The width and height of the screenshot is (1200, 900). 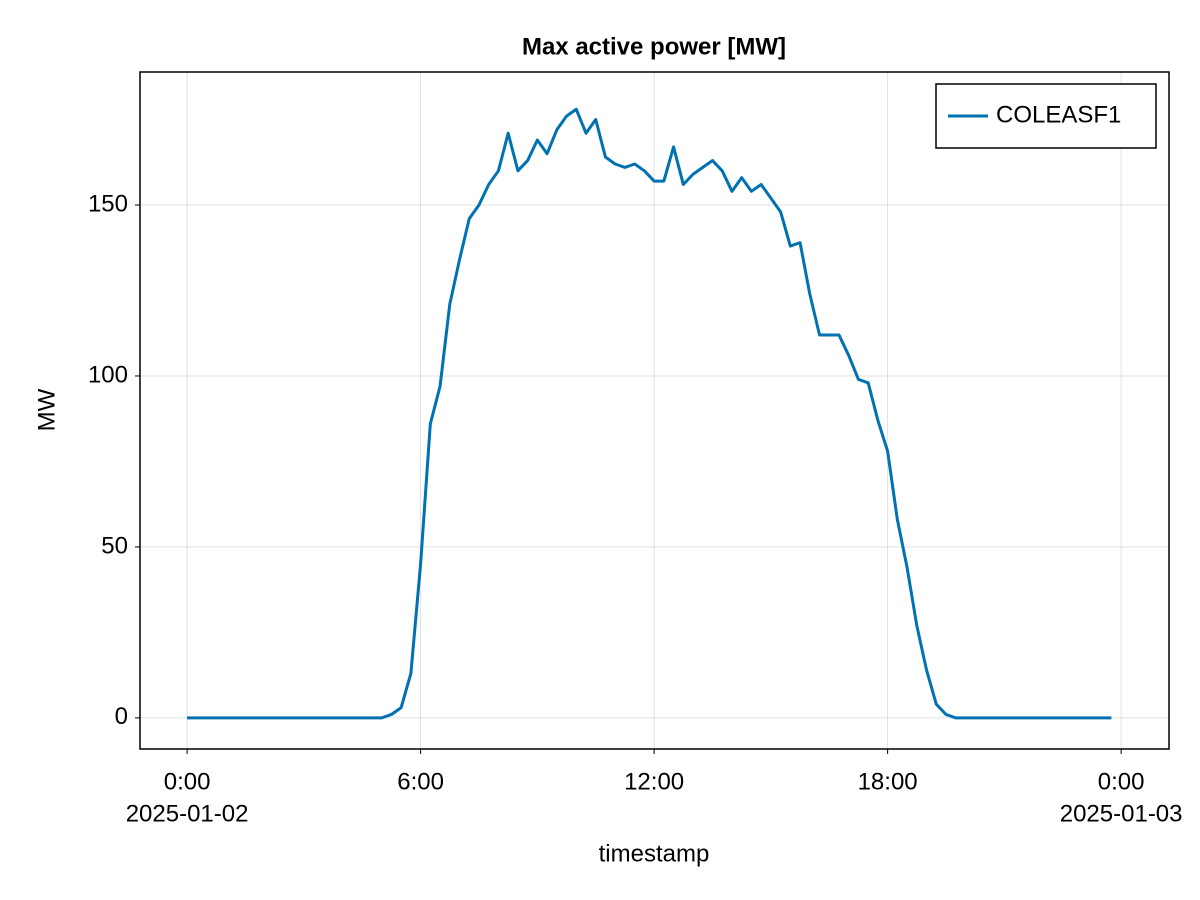 I want to click on x-tick-label: 6:00, so click(x=420, y=781).